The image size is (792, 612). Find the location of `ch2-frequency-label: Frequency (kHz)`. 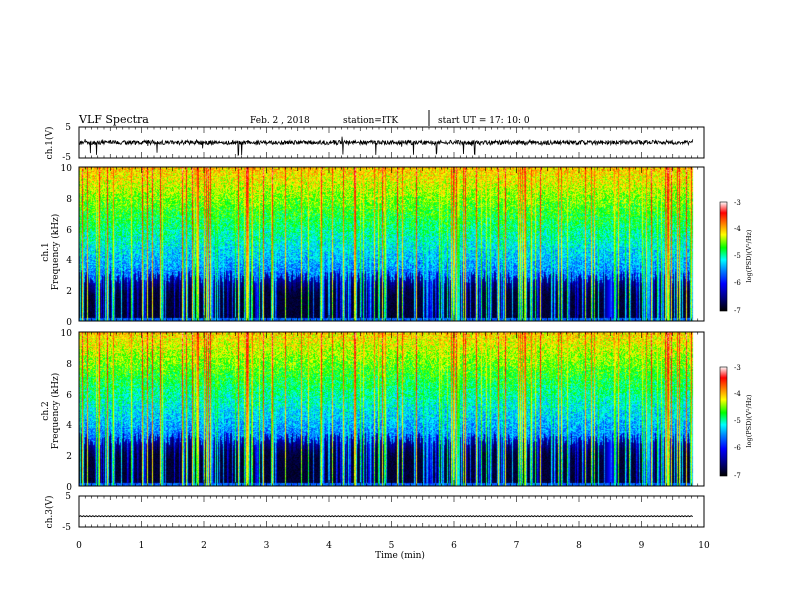

ch2-frequency-label: Frequency (kHz) is located at coordinates (55, 411).